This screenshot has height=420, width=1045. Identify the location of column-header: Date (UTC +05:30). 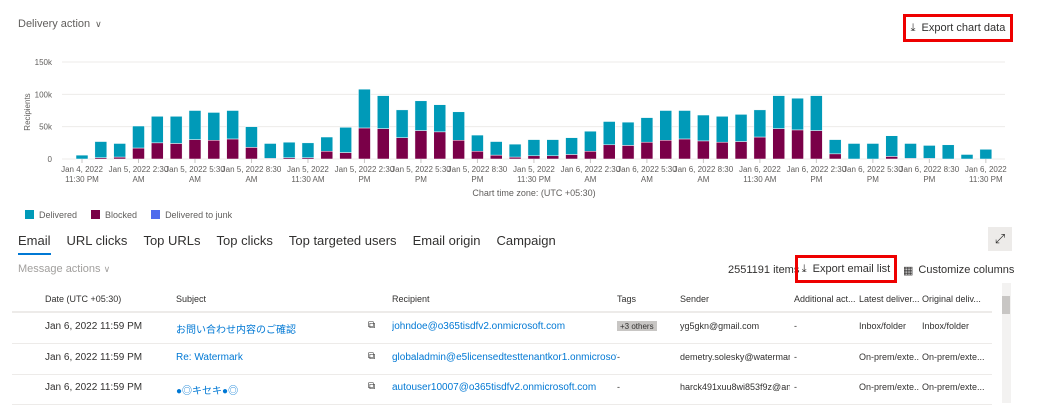
(83, 299).